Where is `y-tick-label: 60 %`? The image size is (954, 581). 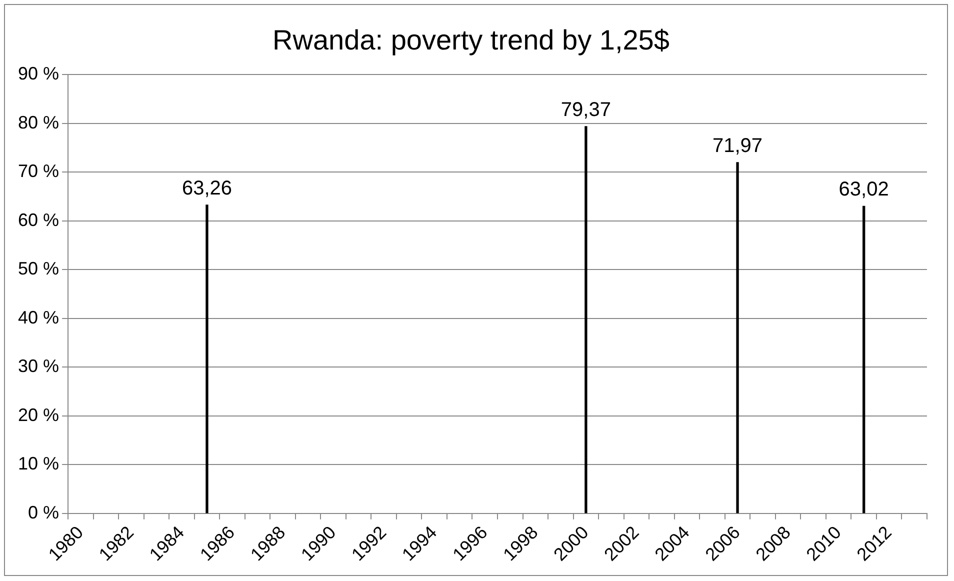 y-tick-label: 60 % is located at coordinates (39, 220).